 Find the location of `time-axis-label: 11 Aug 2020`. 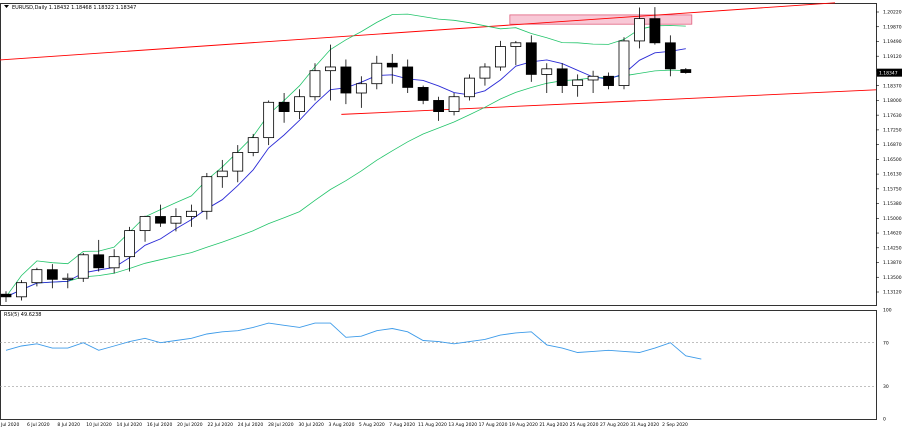

time-axis-label: 11 Aug 2020 is located at coordinates (432, 425).